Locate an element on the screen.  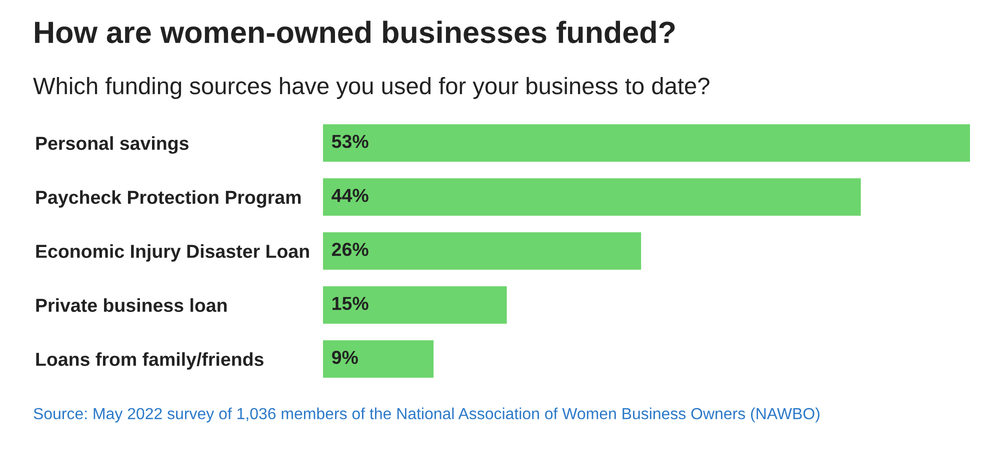
y-tick-label: Private business loan is located at coordinates (131, 305).